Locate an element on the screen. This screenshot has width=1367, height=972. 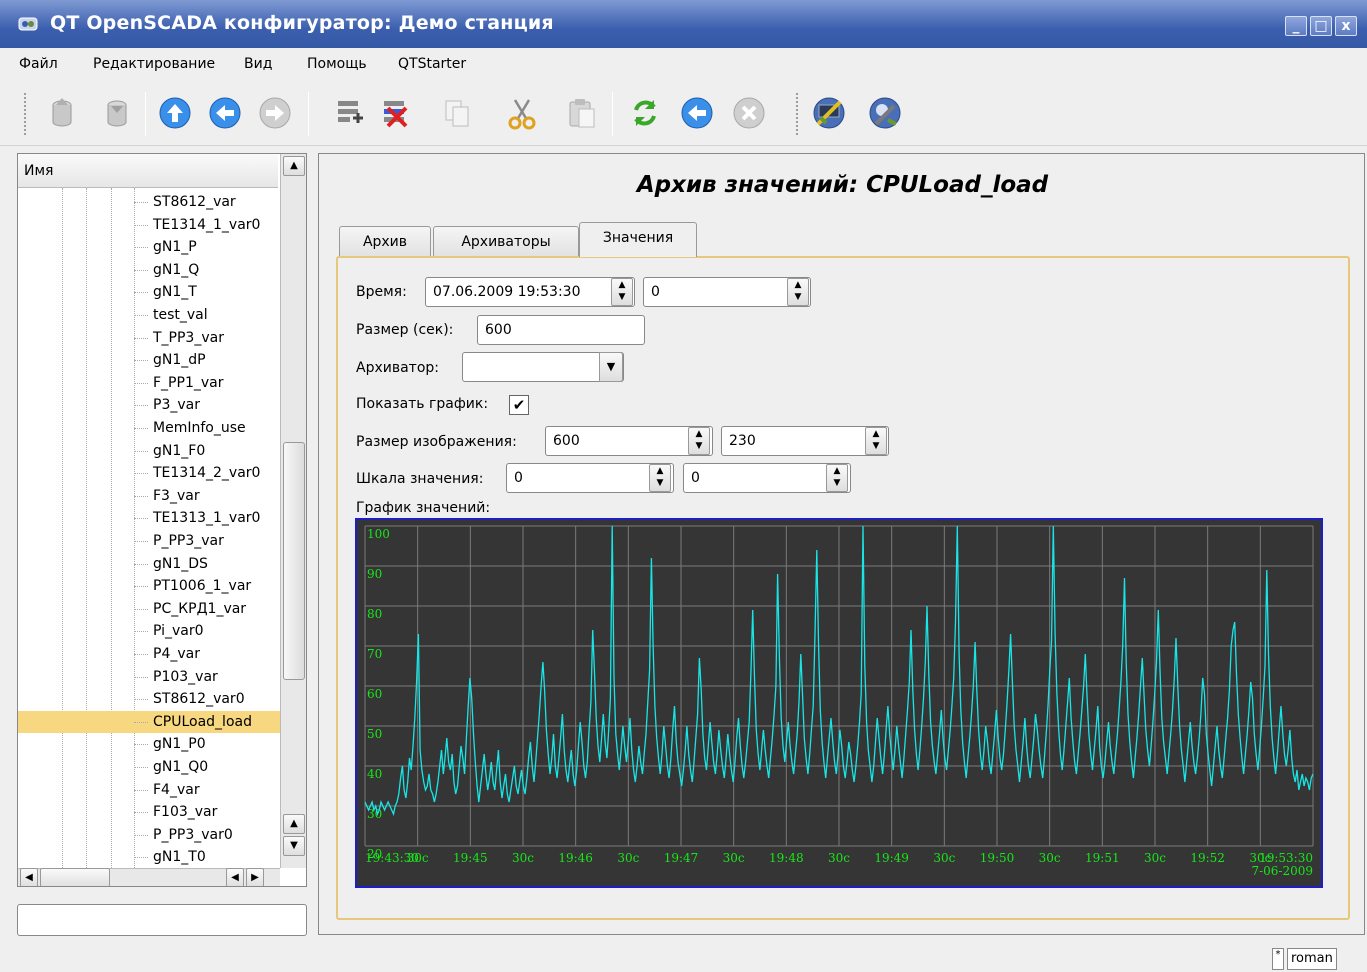
refresh-icon is located at coordinates (645, 113).